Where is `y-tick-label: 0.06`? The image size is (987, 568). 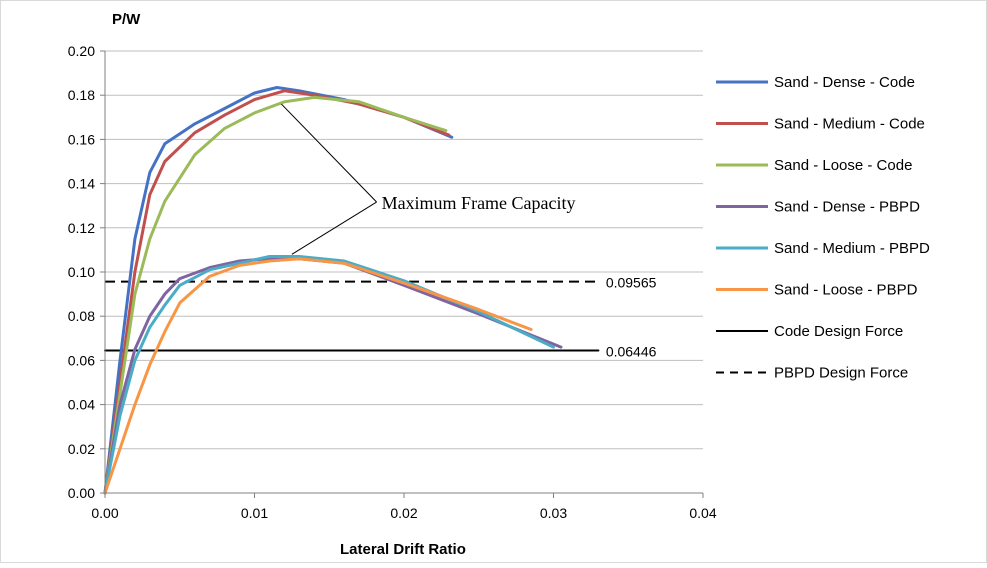 y-tick-label: 0.06 is located at coordinates (81, 360).